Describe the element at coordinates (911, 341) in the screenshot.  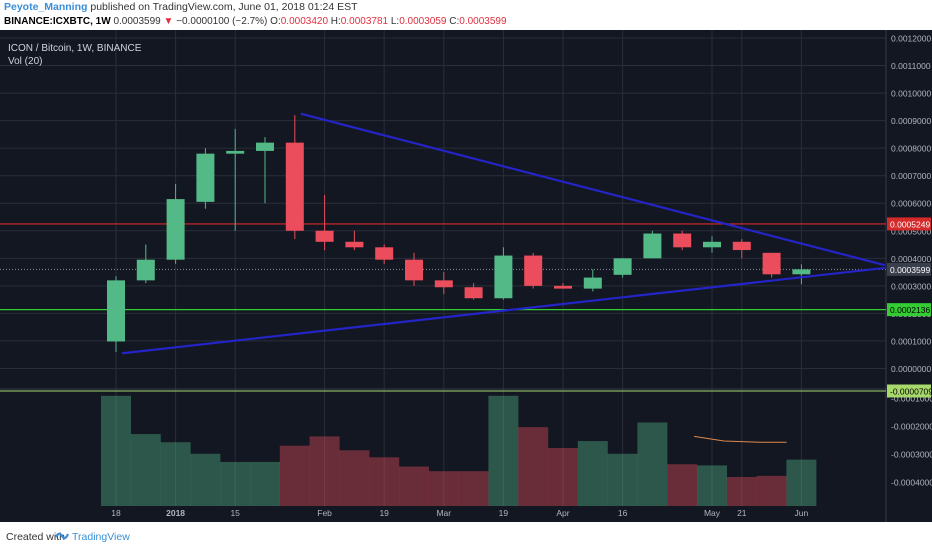
I see `price-tick-label: 0.0001000` at that location.